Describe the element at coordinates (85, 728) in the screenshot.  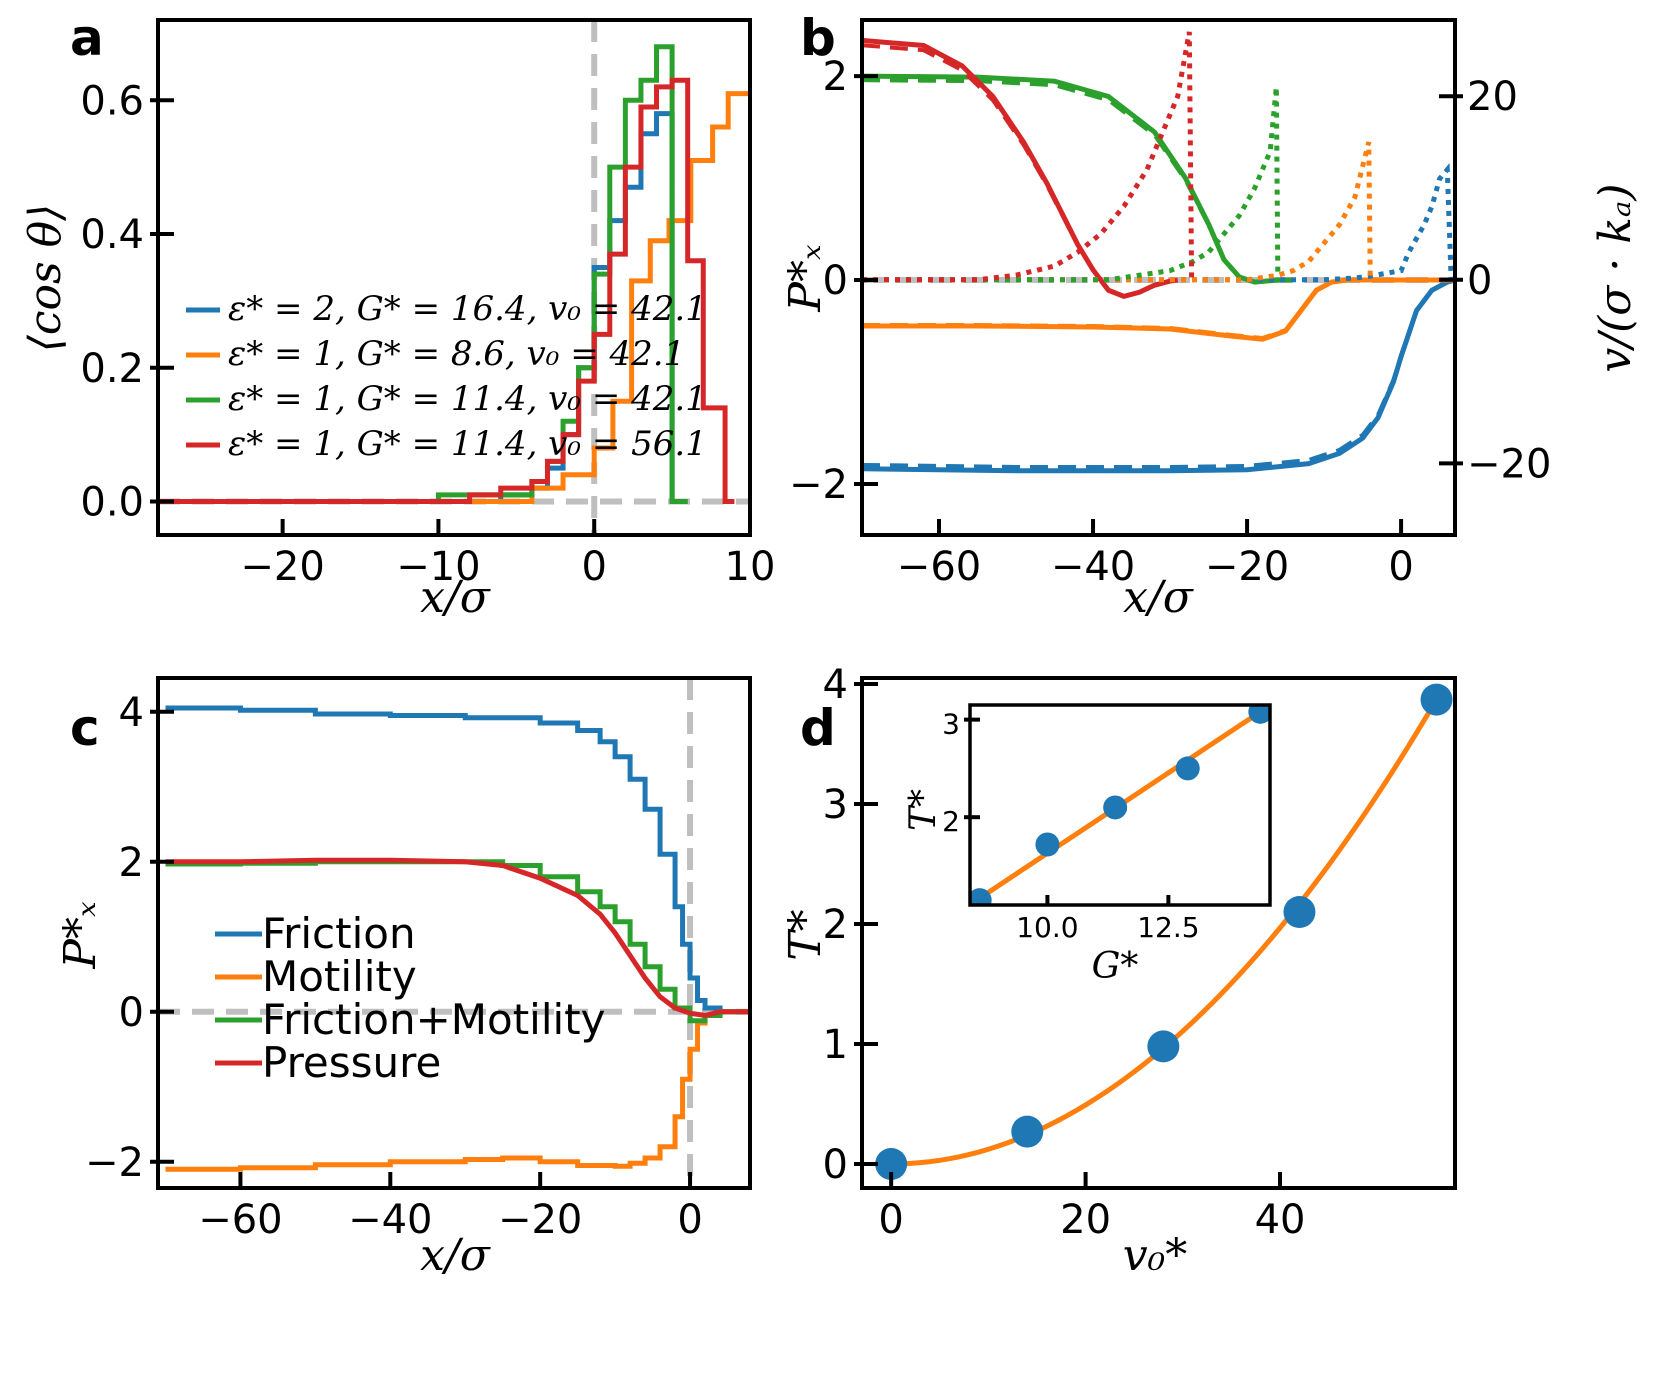
I see `panel-letter-c: c` at that location.